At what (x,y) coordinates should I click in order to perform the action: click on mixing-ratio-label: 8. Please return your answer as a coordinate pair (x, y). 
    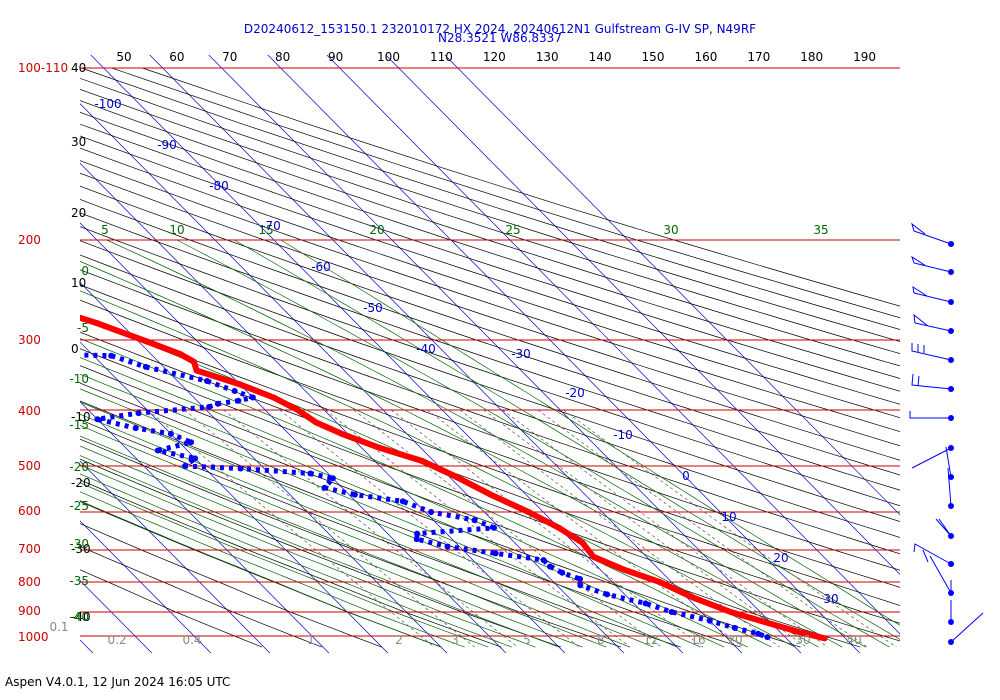
    Looking at the image, I should click on (601, 640).